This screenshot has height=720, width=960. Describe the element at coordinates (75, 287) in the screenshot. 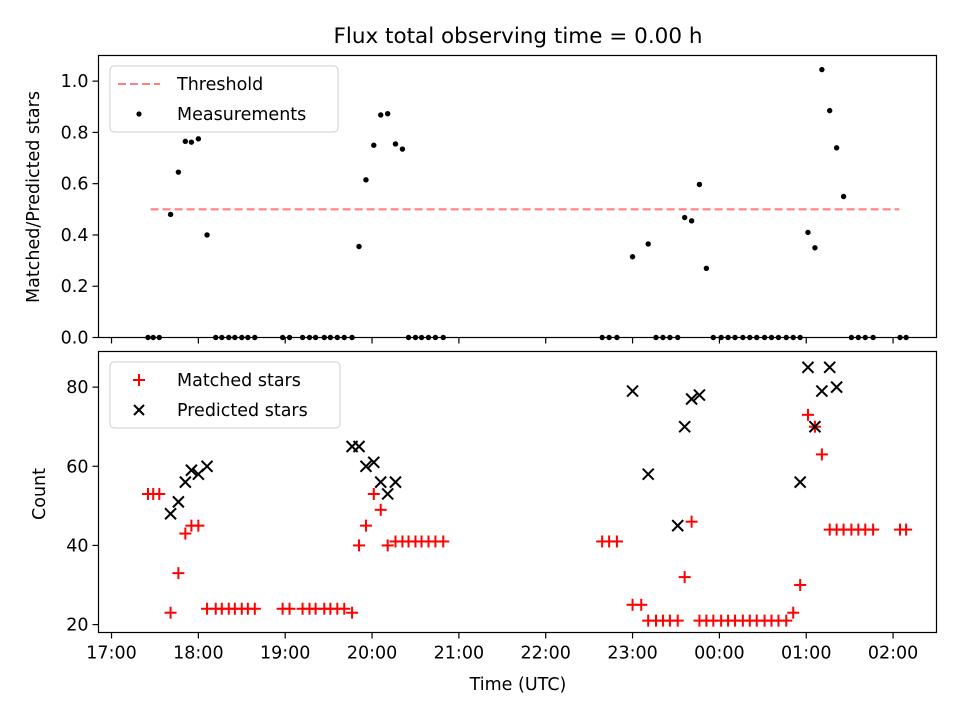

I see `y-tick-label: 0.2` at that location.